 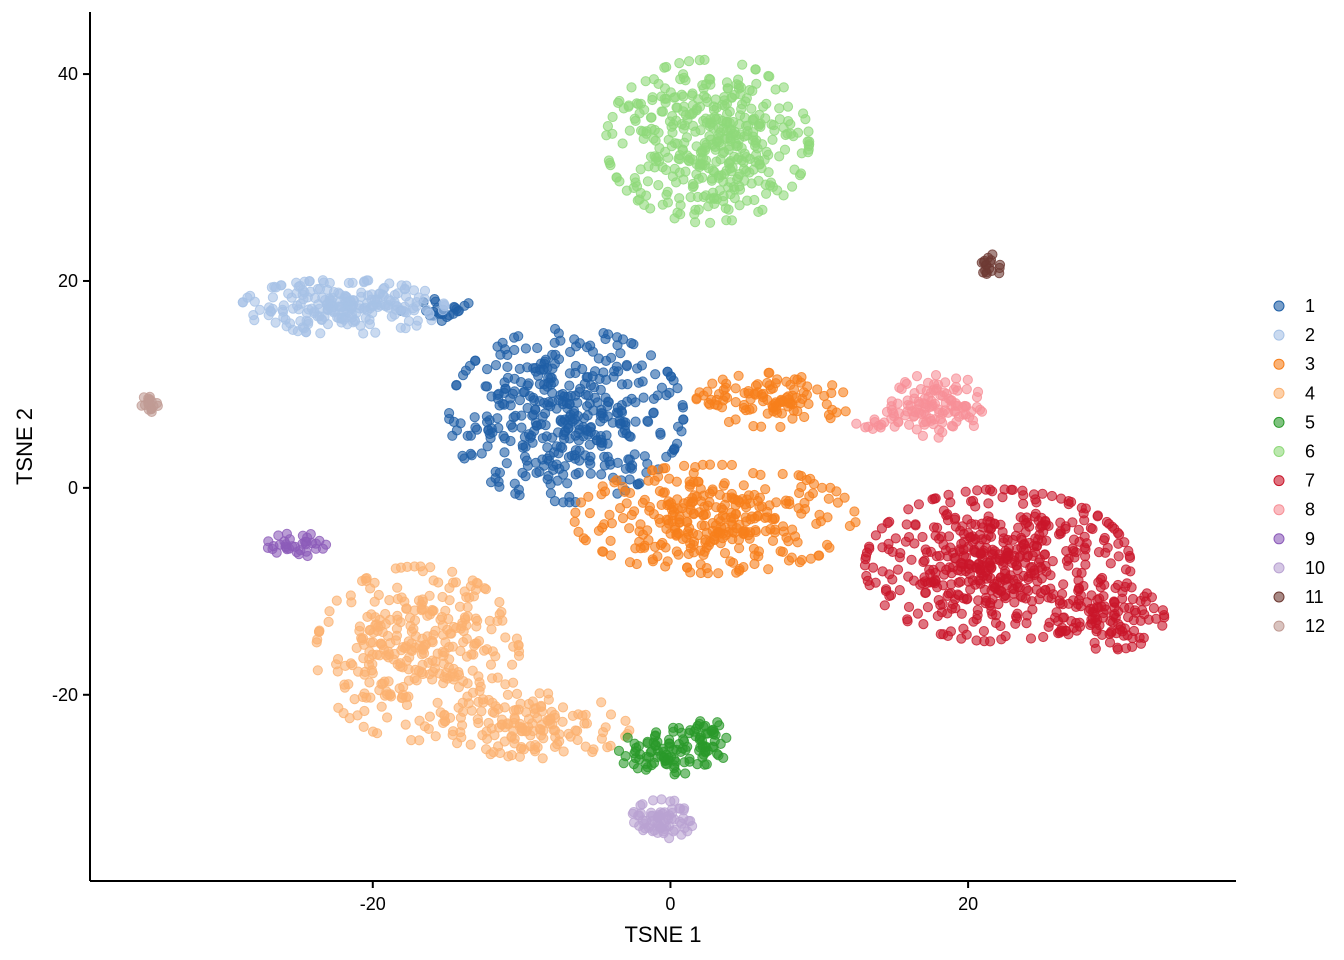 I want to click on legend-label: 4, so click(x=1310, y=393).